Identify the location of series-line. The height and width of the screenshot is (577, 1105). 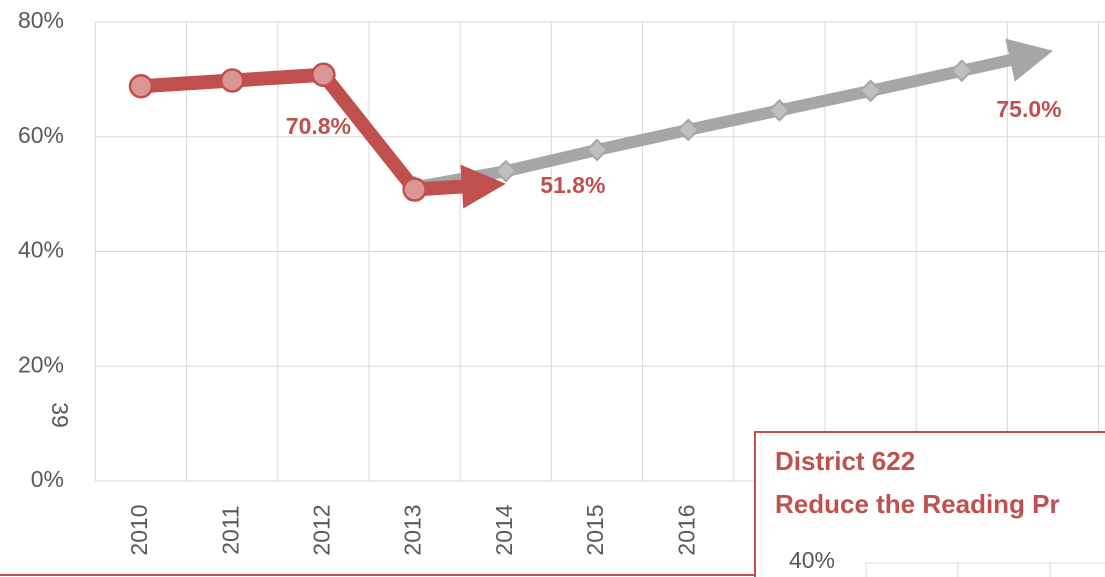
(713, 123).